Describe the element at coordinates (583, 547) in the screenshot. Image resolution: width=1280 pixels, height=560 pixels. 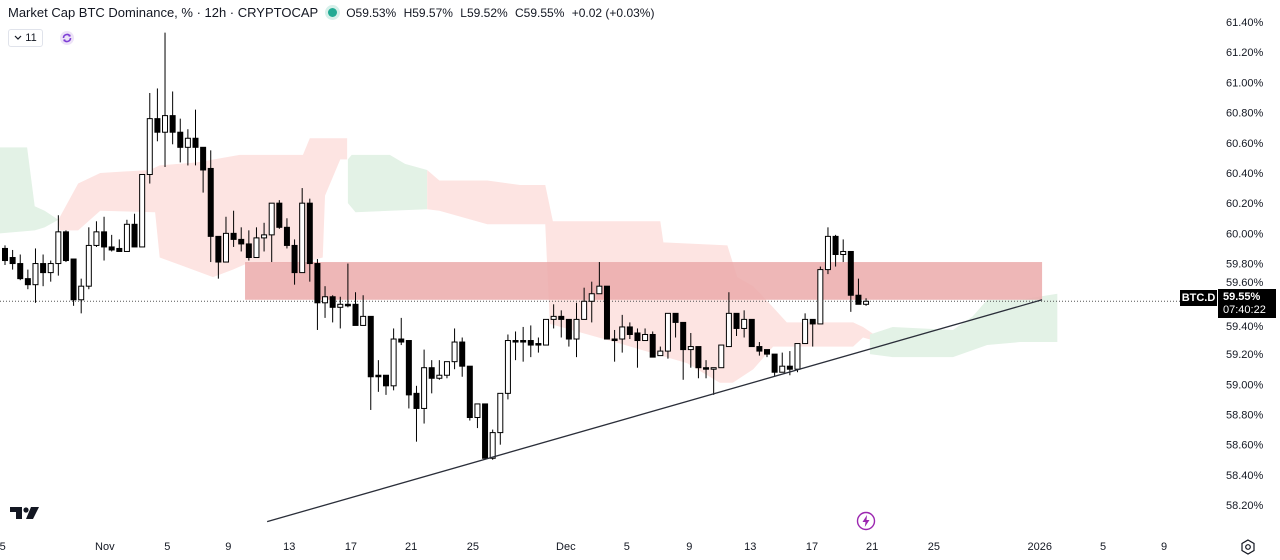
I see `time-axis: 25 Nov 5 9 13 17 21 25 Dec 5 9 13 17 21 25 2026 5 9` at that location.